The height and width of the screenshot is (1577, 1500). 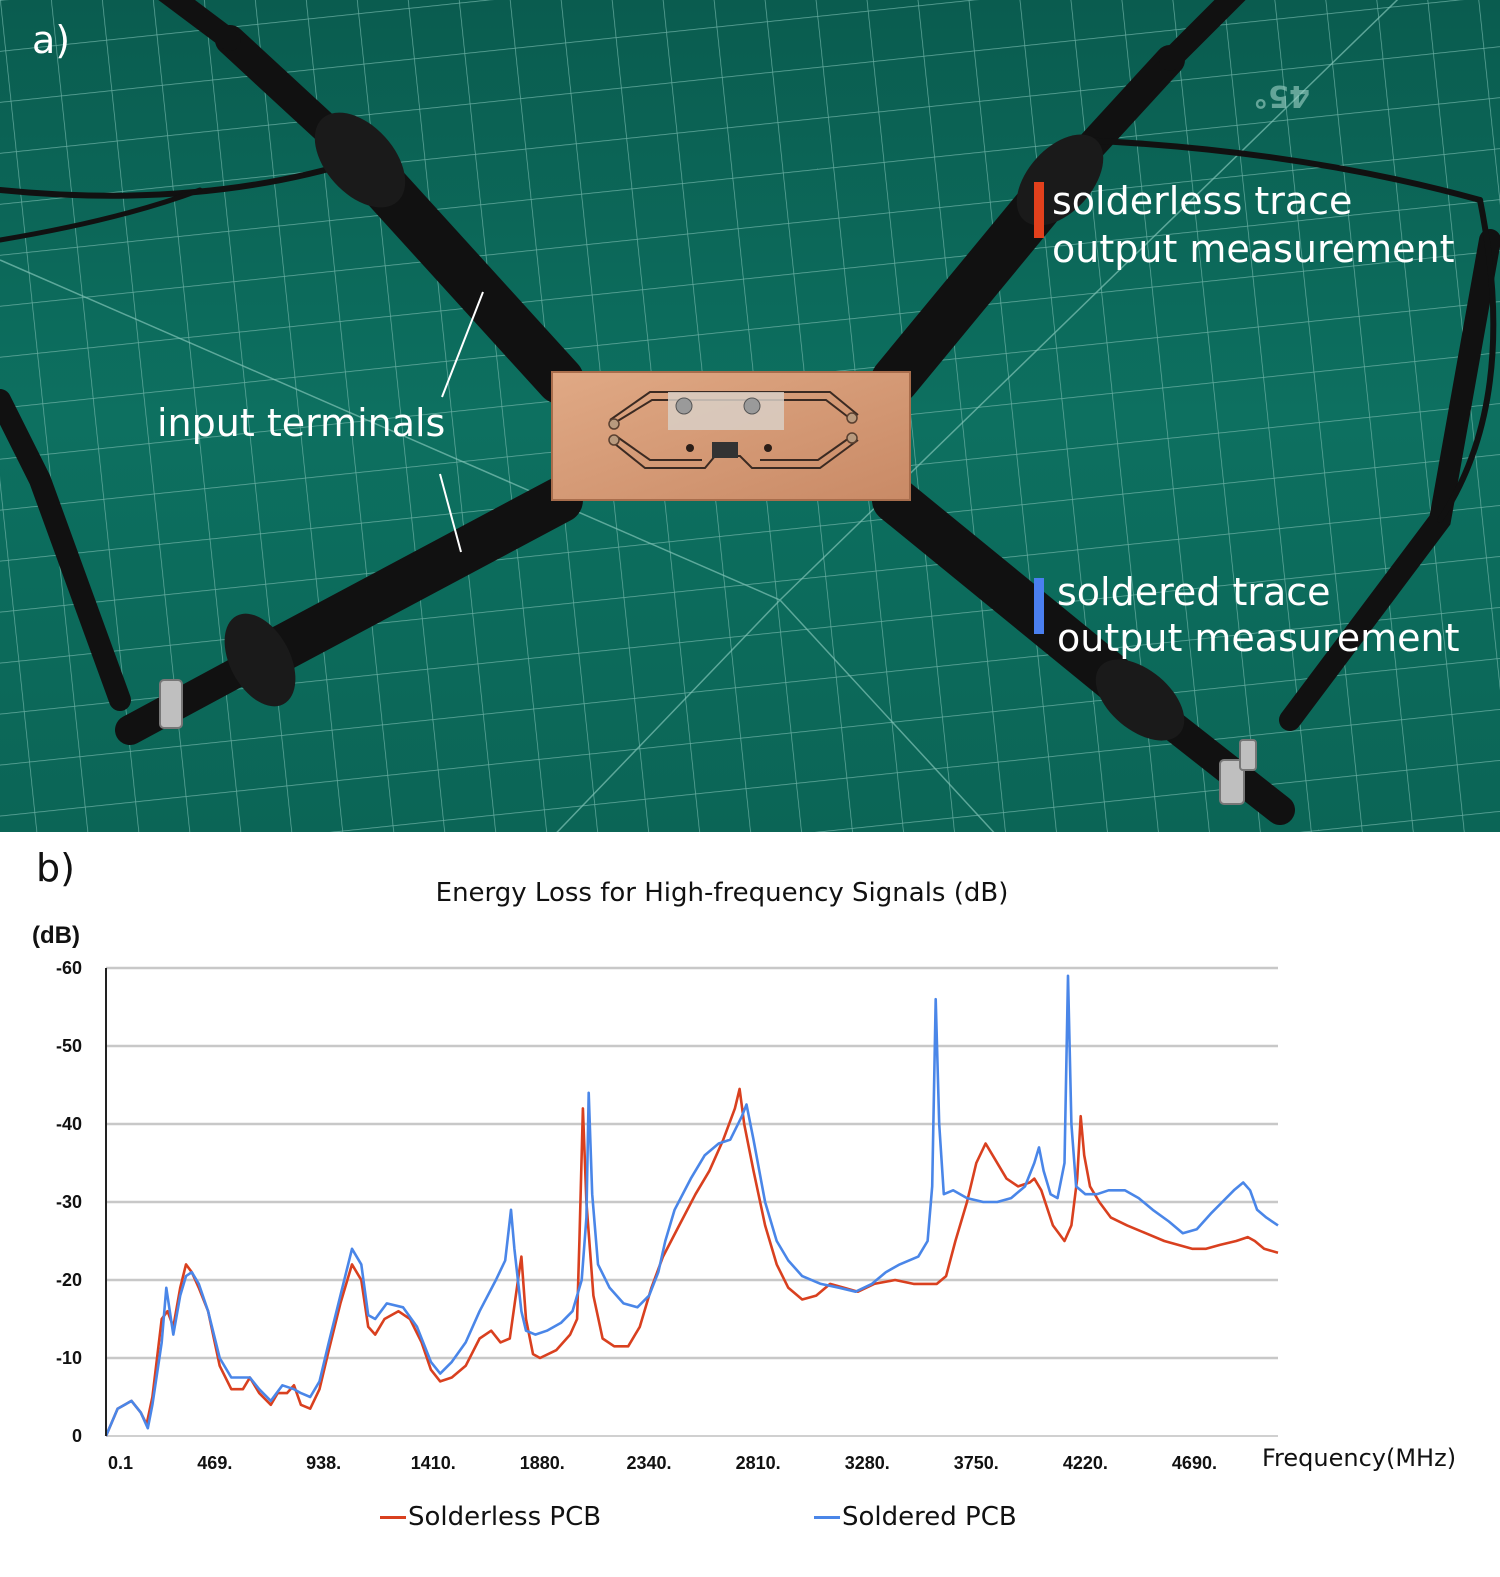 What do you see at coordinates (1281, 95) in the screenshot?
I see `svg-text: 45°` at bounding box center [1281, 95].